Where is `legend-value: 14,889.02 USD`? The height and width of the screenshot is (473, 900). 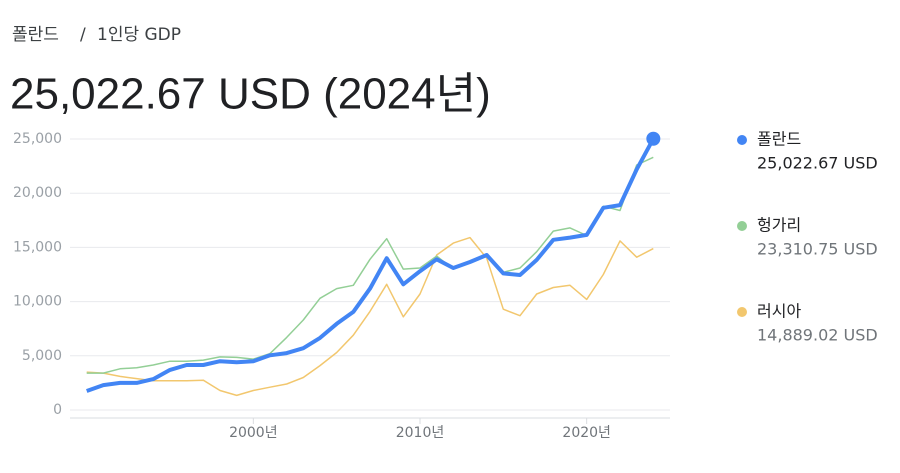 legend-value: 14,889.02 USD is located at coordinates (817, 335).